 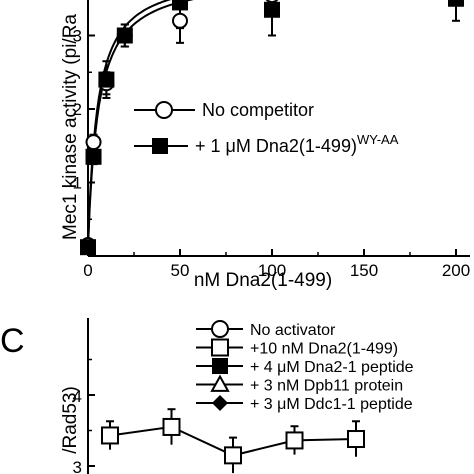 I want to click on panel-c-legend-label: No activator, so click(x=293, y=330).